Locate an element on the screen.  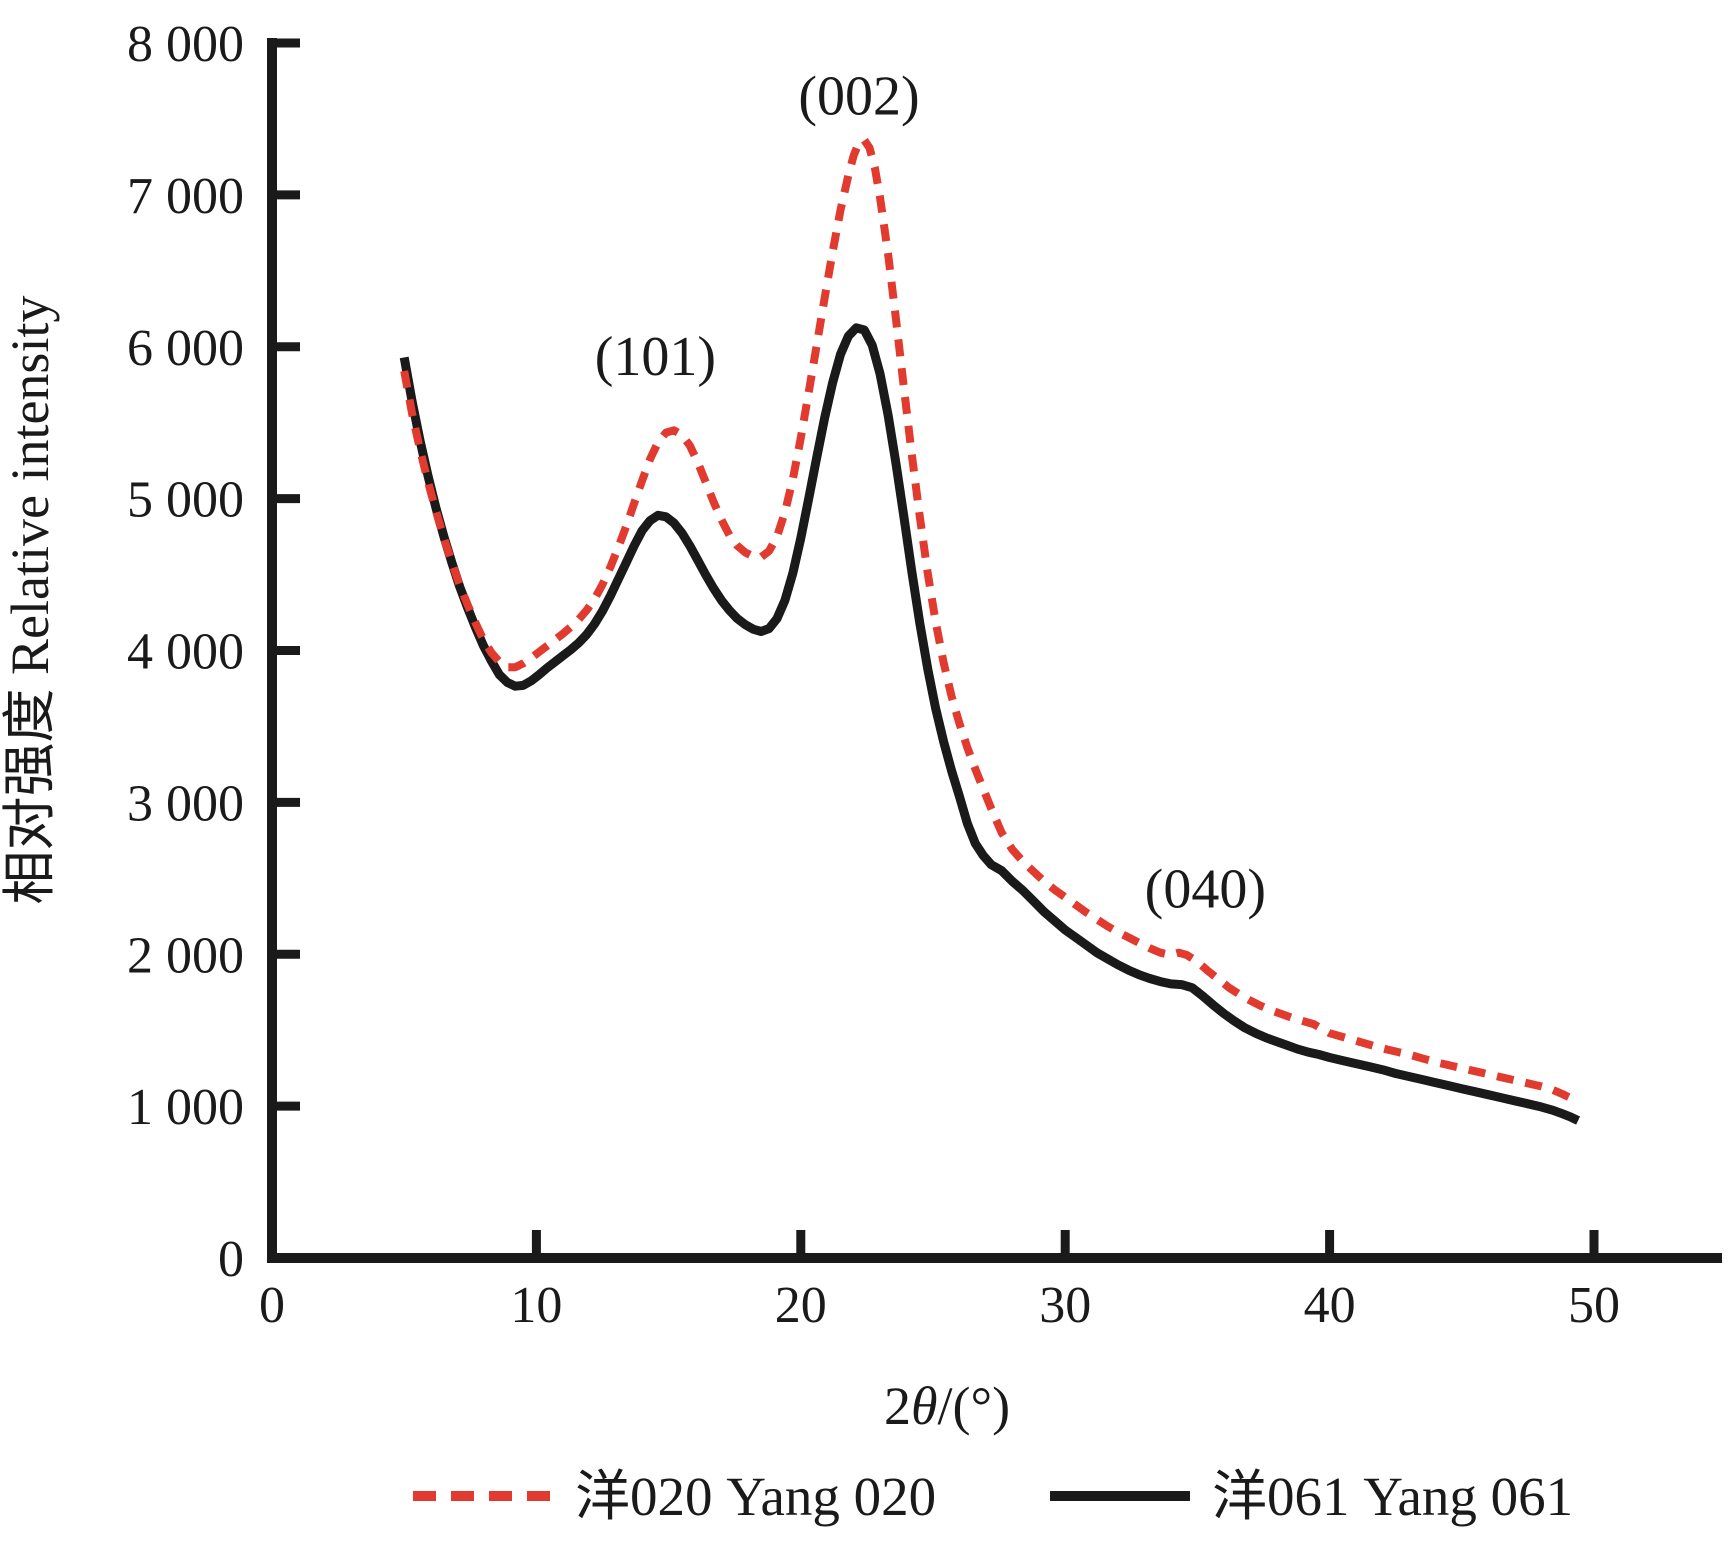
y-tick-label-6000: 6 000 is located at coordinates (185, 348).